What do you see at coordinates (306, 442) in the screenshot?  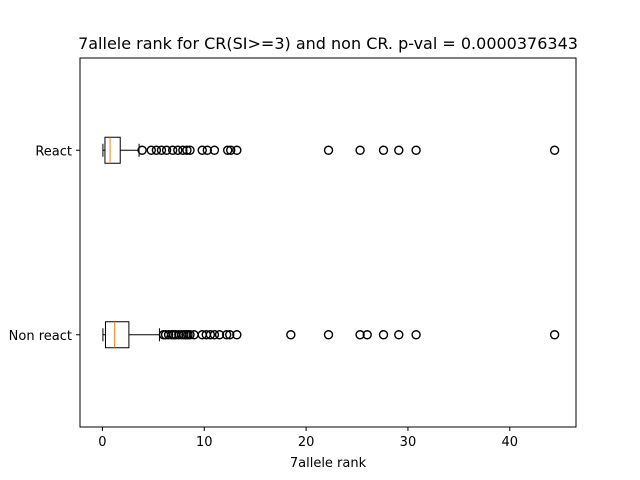 I see `x-tick-label: 20` at bounding box center [306, 442].